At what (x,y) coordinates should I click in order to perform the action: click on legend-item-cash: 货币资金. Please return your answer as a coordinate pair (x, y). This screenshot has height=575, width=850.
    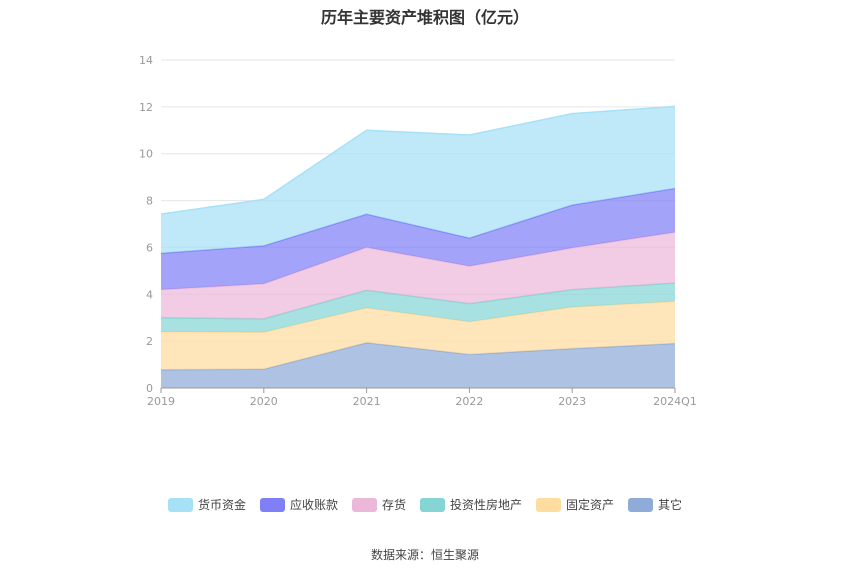
    Looking at the image, I should click on (206, 504).